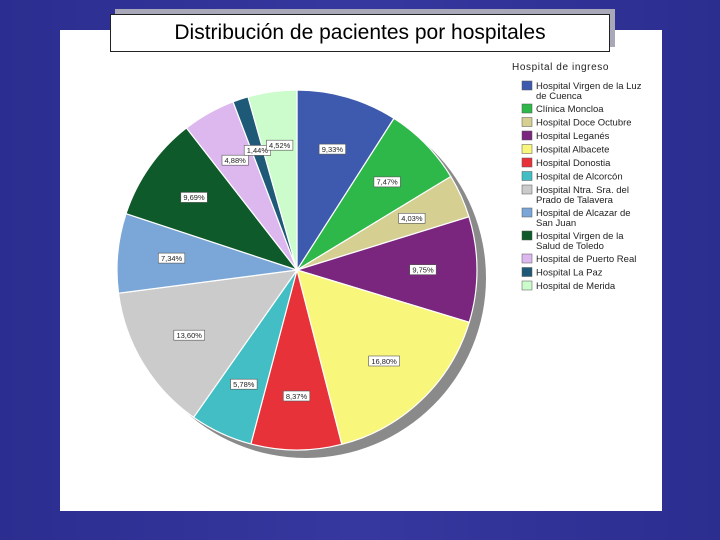 Image resolution: width=720 pixels, height=540 pixels. I want to click on pie-data-label: 9,33%, so click(333, 149).